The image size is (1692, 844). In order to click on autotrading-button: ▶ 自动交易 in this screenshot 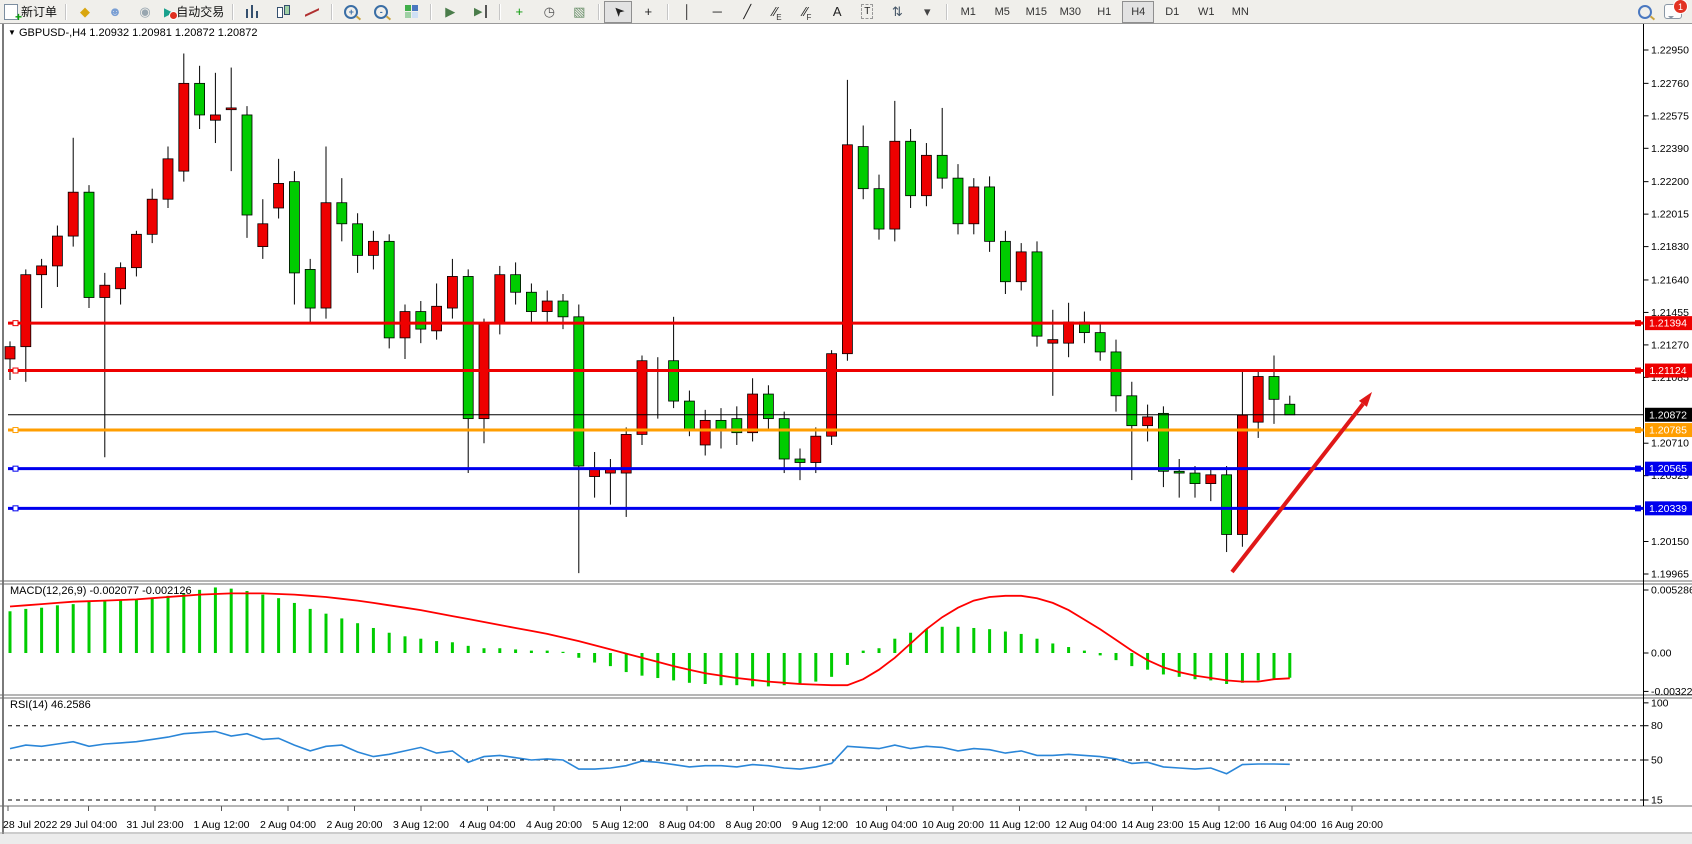, I will do `click(194, 12)`.